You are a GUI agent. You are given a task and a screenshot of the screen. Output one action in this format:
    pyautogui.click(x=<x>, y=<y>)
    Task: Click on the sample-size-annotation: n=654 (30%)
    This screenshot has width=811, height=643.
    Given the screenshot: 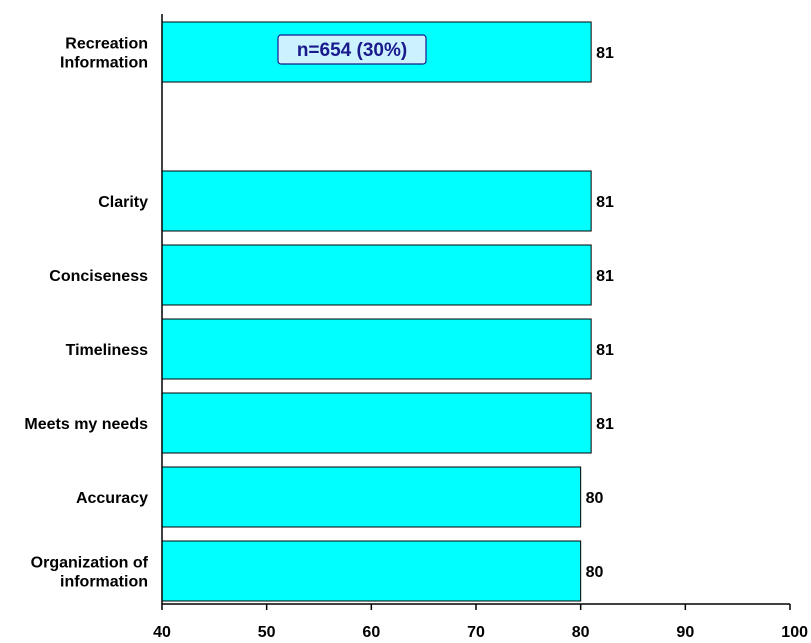 What is the action you would take?
    pyautogui.click(x=352, y=49)
    